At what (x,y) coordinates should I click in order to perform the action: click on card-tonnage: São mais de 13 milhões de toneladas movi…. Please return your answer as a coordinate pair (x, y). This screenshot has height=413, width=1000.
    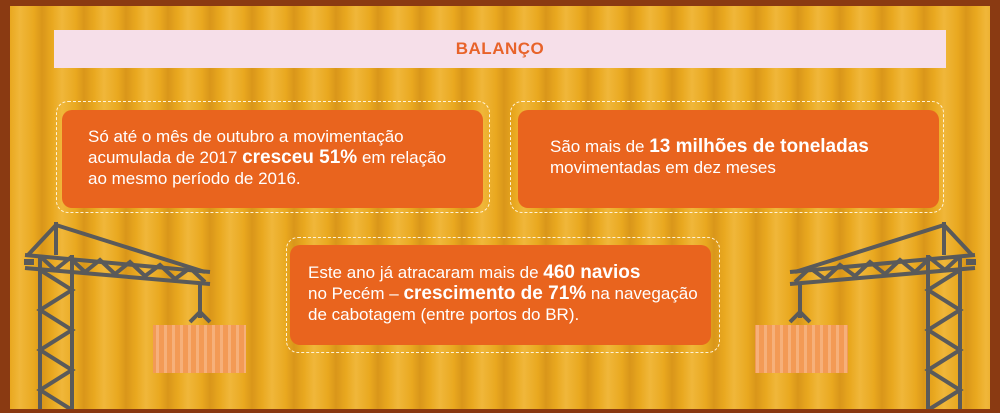
    Looking at the image, I should click on (728, 159).